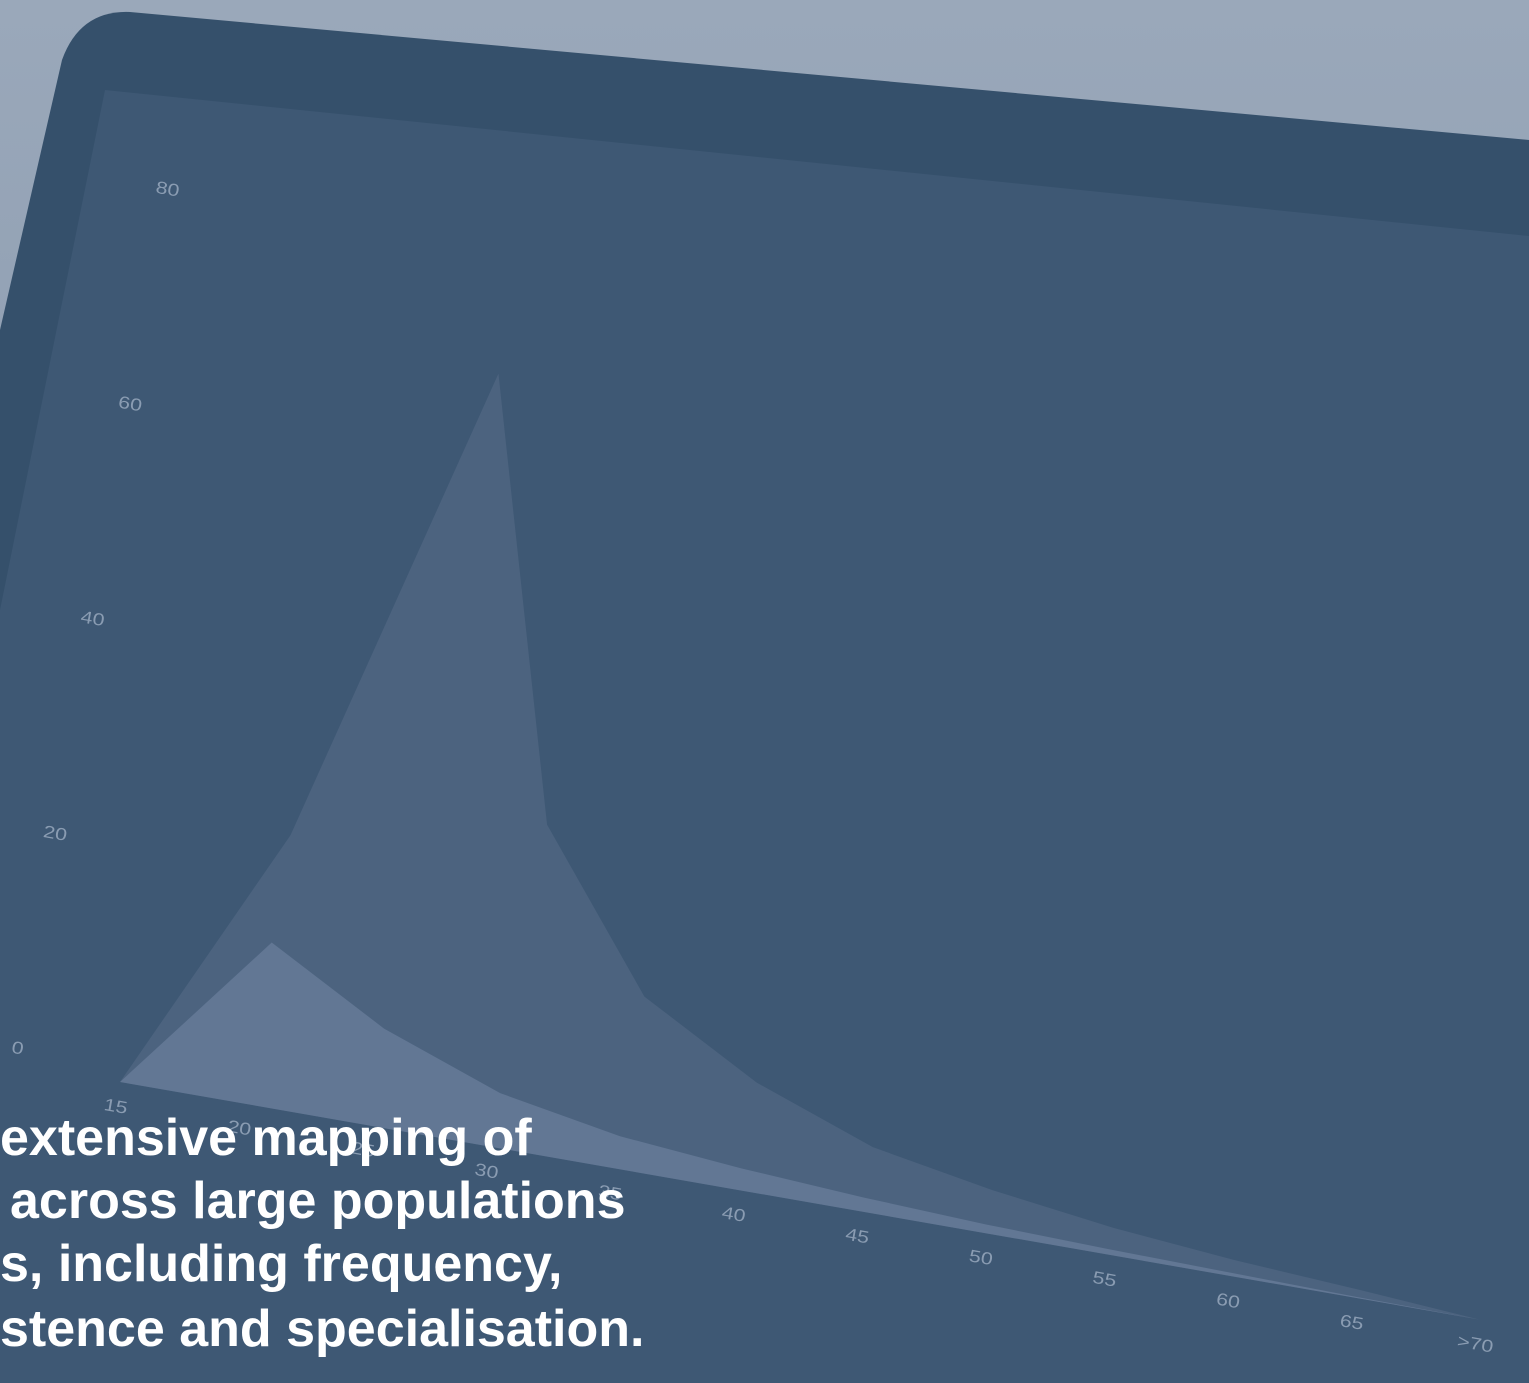  I want to click on x-tick-label: 65, so click(1351, 1322).